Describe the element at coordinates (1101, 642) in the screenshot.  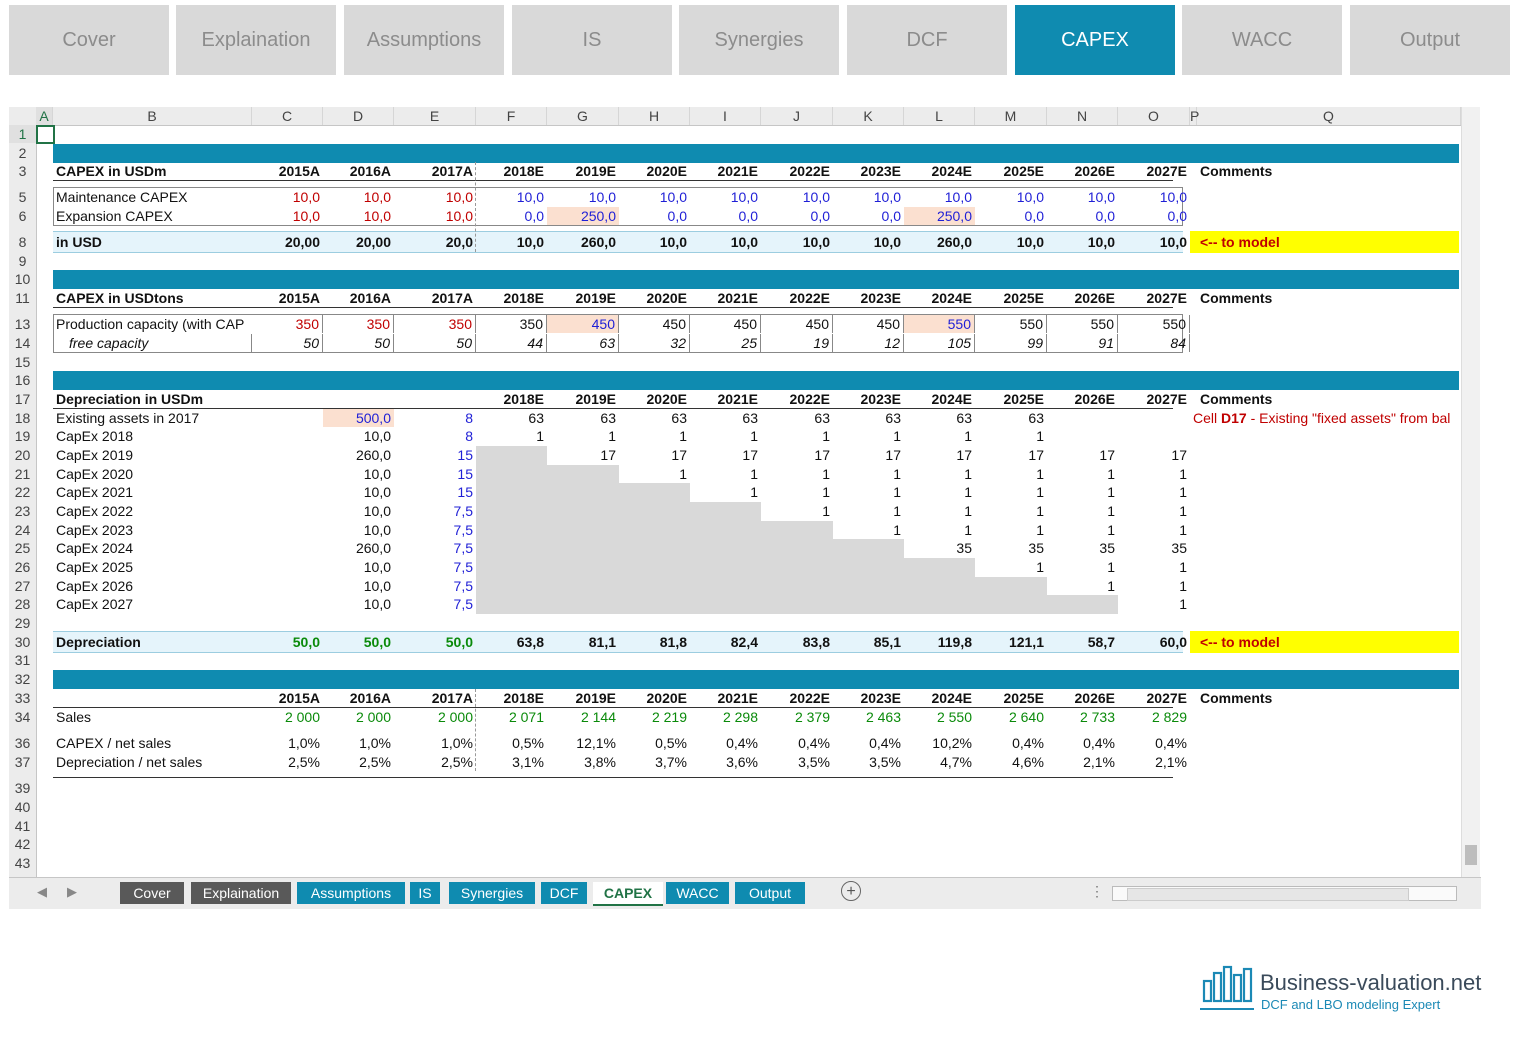
I see `total-cell: 58,7` at that location.